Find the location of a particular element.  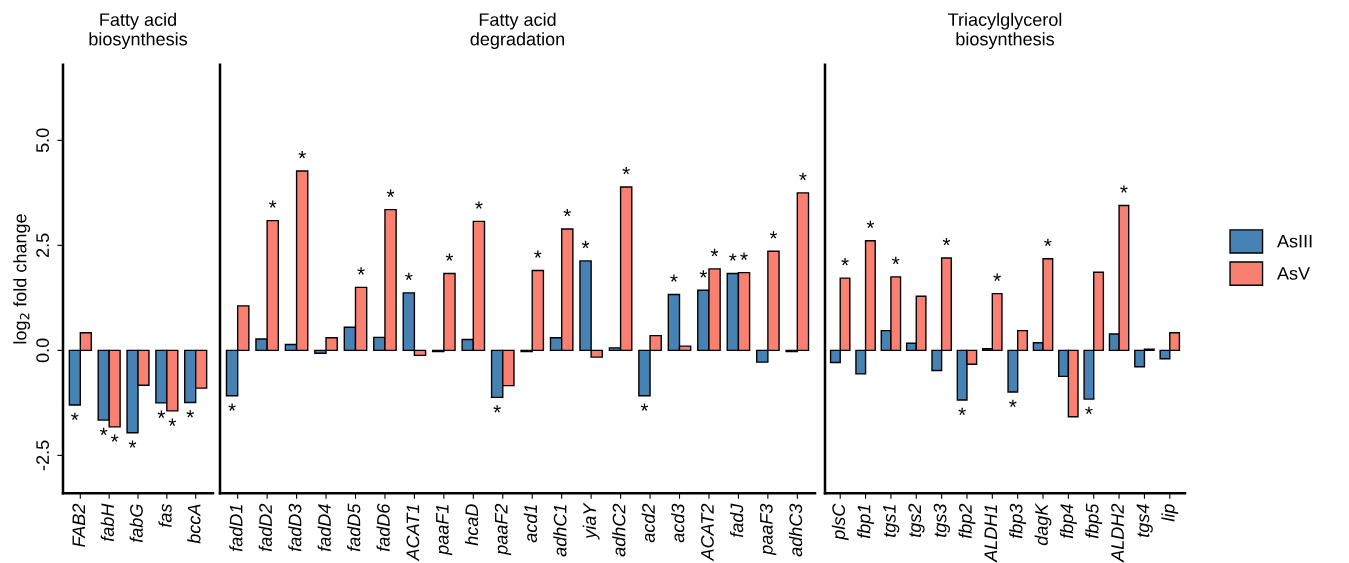

x-tick-label: tgs1 is located at coordinates (891, 521).